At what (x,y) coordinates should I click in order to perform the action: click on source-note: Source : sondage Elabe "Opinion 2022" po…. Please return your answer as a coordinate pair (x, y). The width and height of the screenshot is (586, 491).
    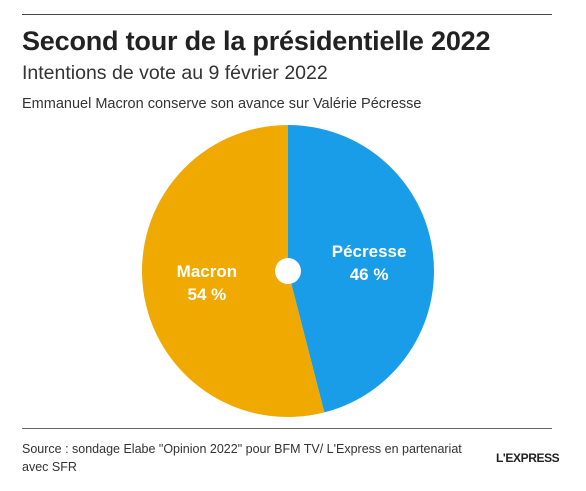
    Looking at the image, I should click on (242, 458).